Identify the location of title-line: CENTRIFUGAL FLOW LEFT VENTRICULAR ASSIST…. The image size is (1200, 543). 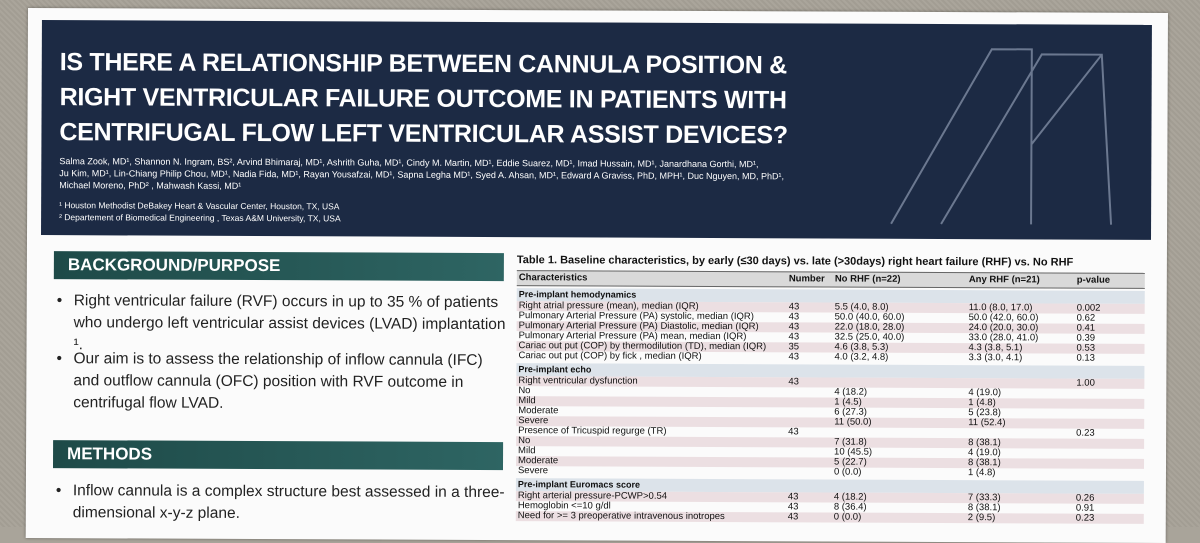
(423, 134).